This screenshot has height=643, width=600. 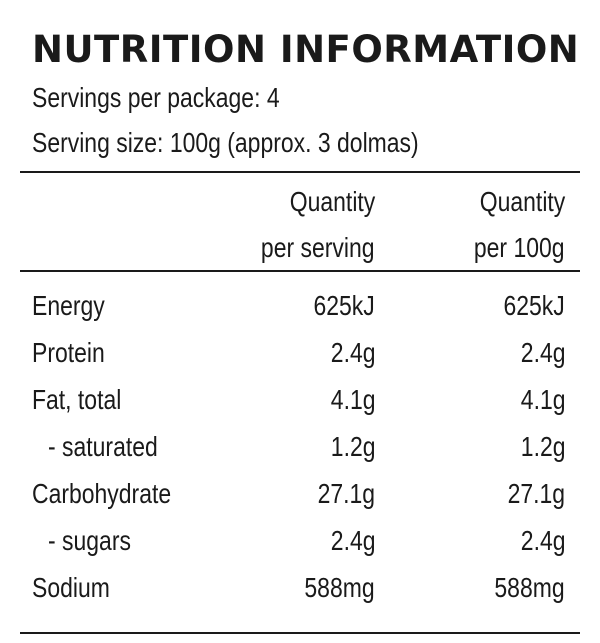 What do you see at coordinates (156, 97) in the screenshot?
I see `servings-per-package: Servings per package: 4` at bounding box center [156, 97].